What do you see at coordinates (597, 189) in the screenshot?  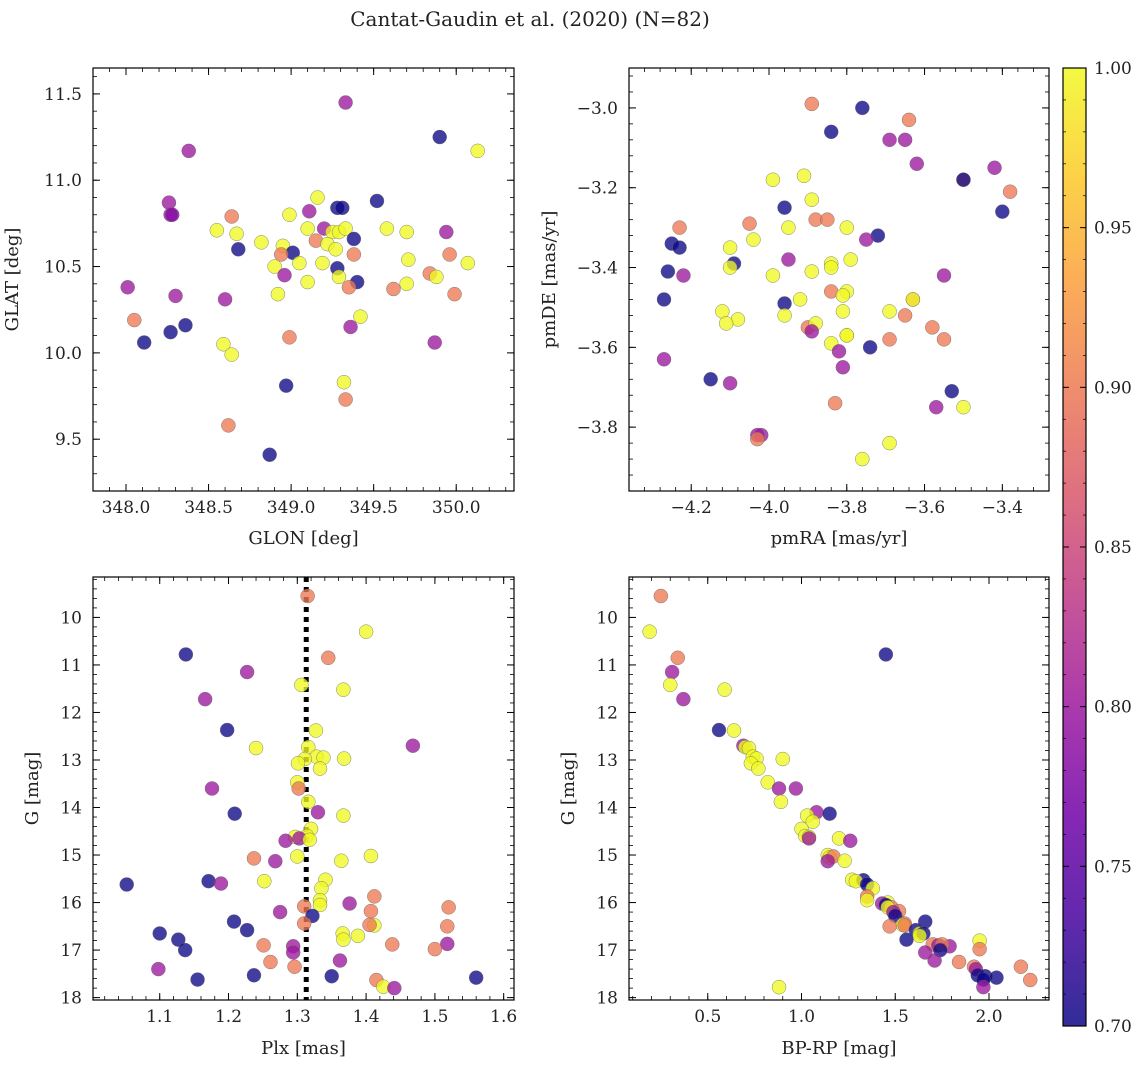 I see `y-tick-label: −3.2` at bounding box center [597, 189].